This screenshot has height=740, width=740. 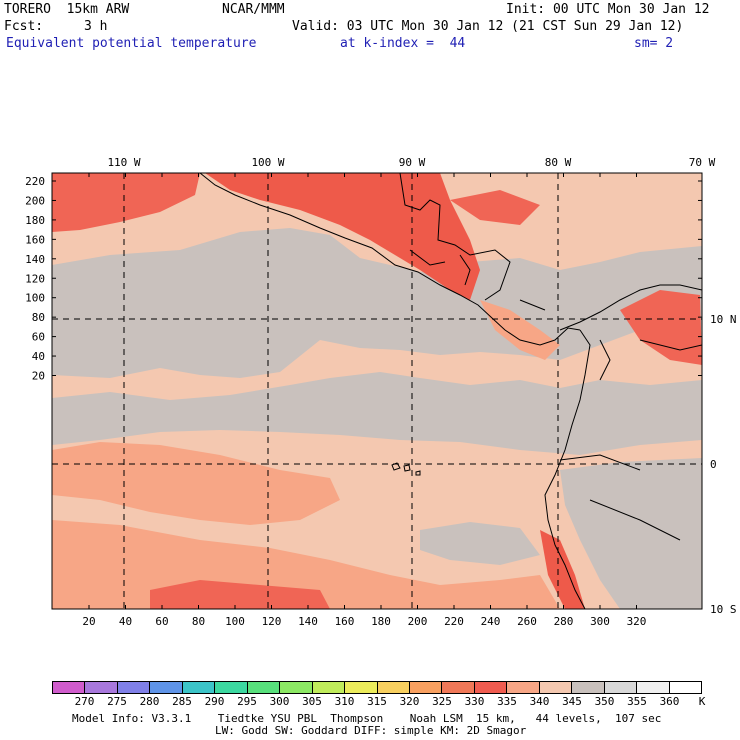 I want to click on coast-mexico-pacific, so click(x=390, y=259).